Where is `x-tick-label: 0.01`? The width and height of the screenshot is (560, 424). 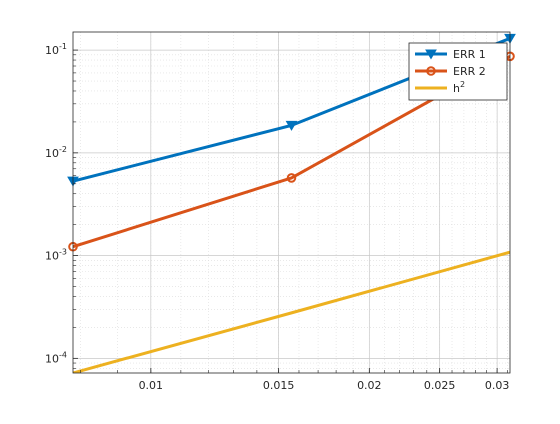
x-tick-label: 0.01 is located at coordinates (151, 385).